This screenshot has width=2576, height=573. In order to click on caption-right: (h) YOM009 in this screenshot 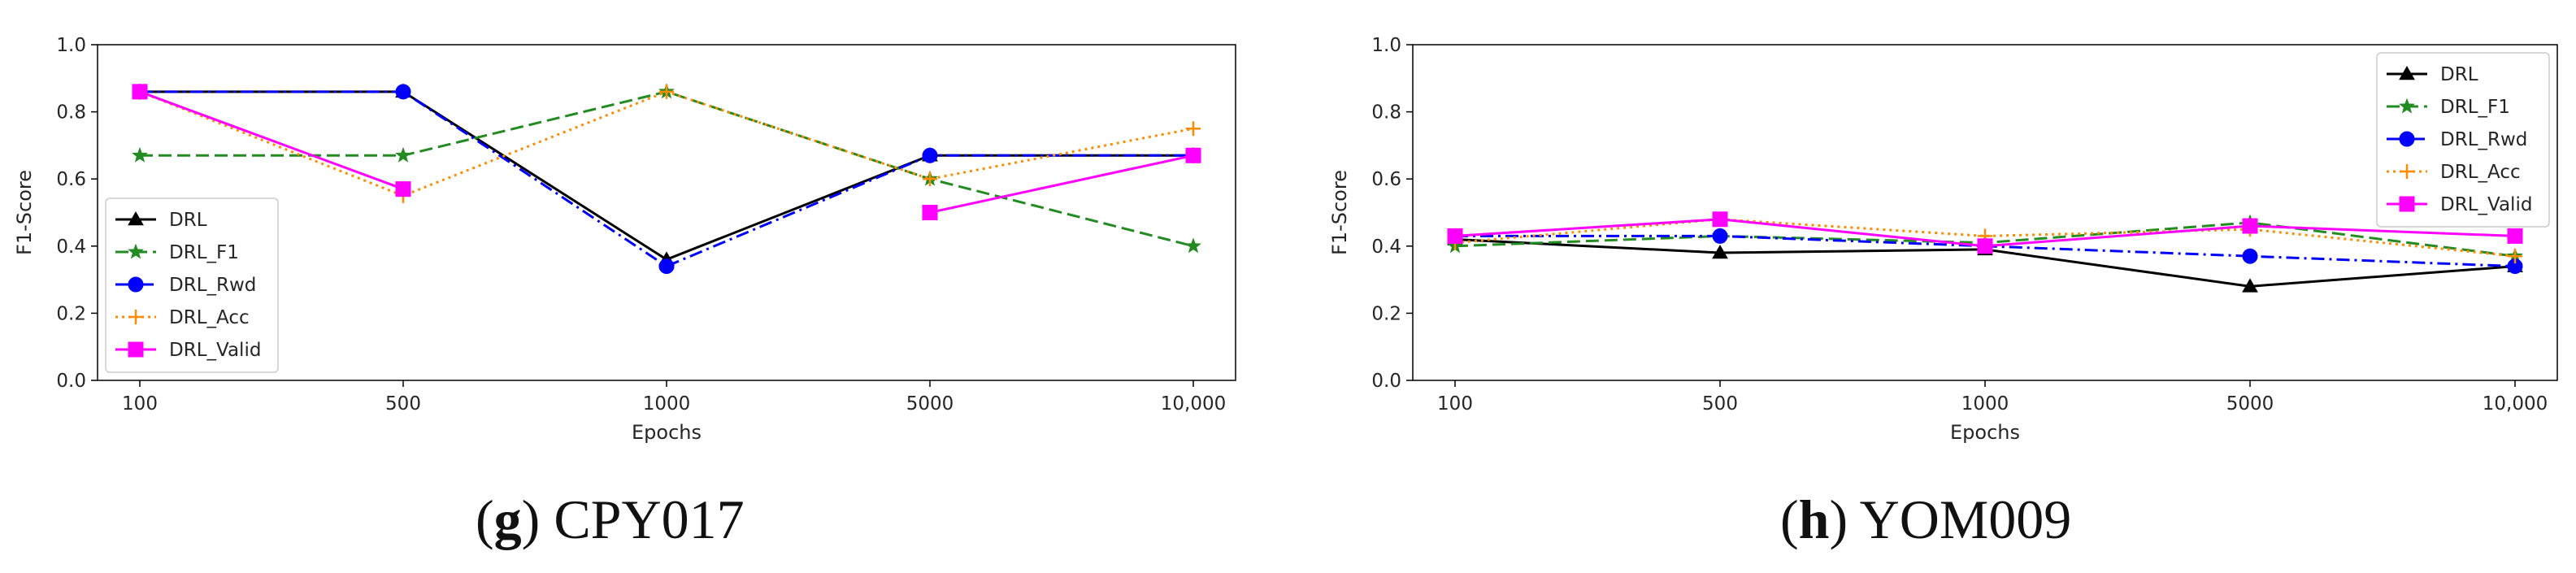, I will do `click(1926, 519)`.